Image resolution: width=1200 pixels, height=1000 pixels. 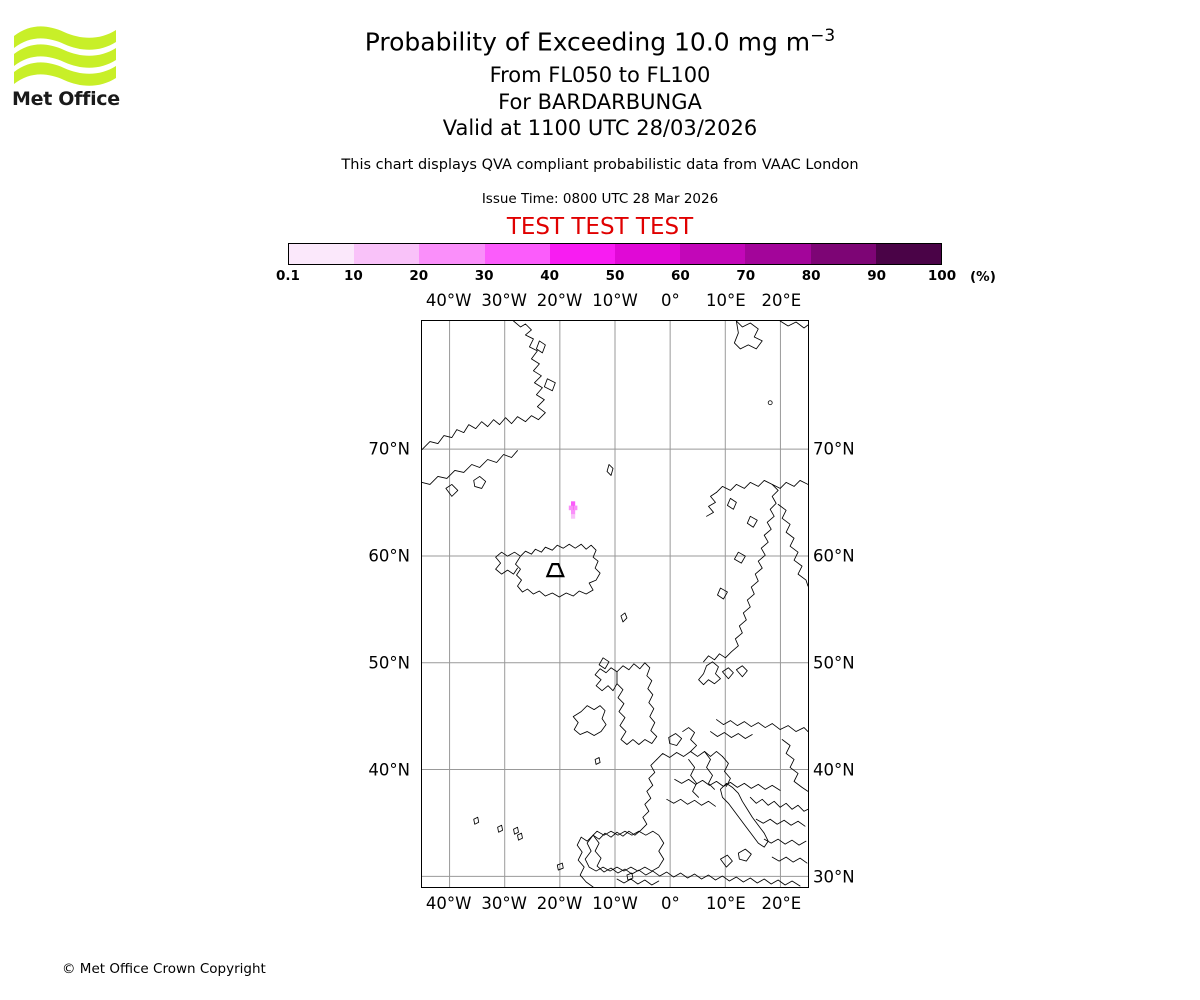 What do you see at coordinates (164, 969) in the screenshot?
I see `copyright-notice: © Met Office Crown Copyright` at bounding box center [164, 969].